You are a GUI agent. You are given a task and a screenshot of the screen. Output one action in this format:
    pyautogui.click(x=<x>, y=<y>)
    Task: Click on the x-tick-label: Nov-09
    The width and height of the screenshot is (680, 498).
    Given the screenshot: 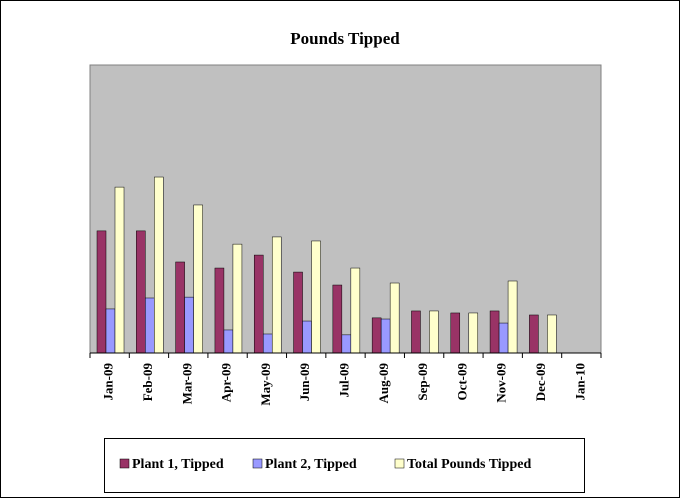 What is the action you would take?
    pyautogui.click(x=501, y=383)
    